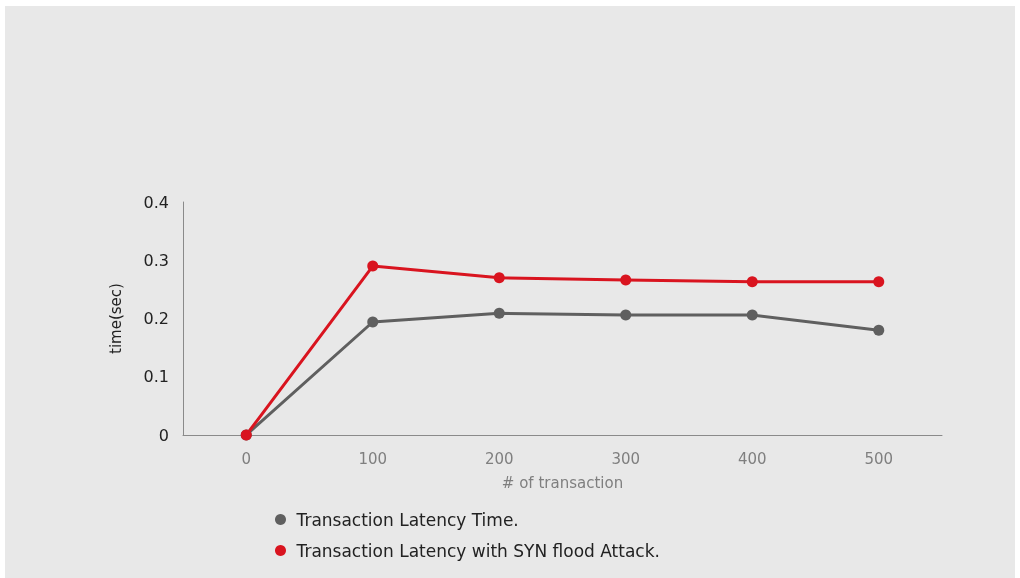 The height and width of the screenshot is (578, 1020). Describe the element at coordinates (163, 435) in the screenshot. I see `y-tick-label: 0` at that location.